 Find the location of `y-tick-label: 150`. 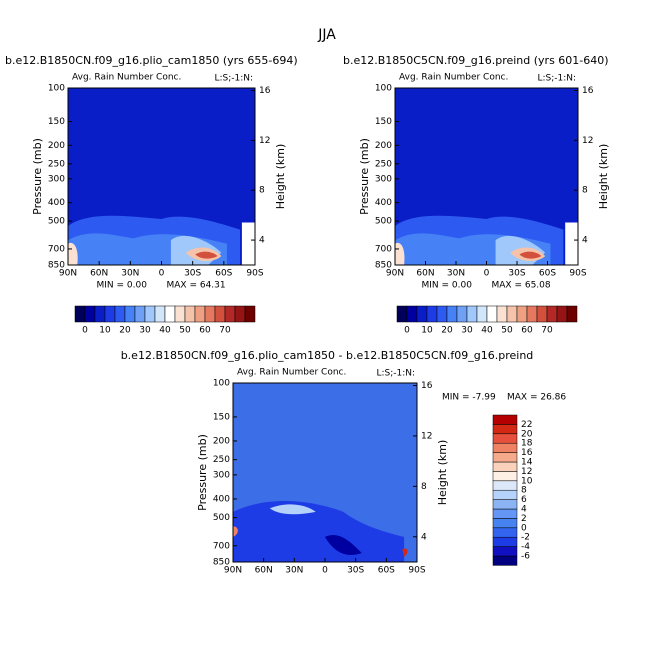

y-tick-label: 150 is located at coordinates (56, 122).